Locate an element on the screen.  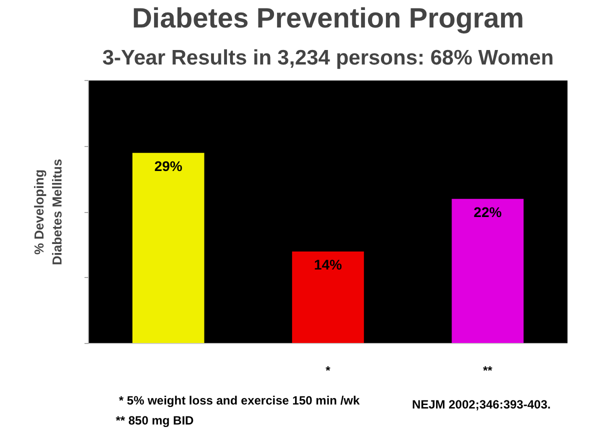
data-label: 14% is located at coordinates (328, 264).